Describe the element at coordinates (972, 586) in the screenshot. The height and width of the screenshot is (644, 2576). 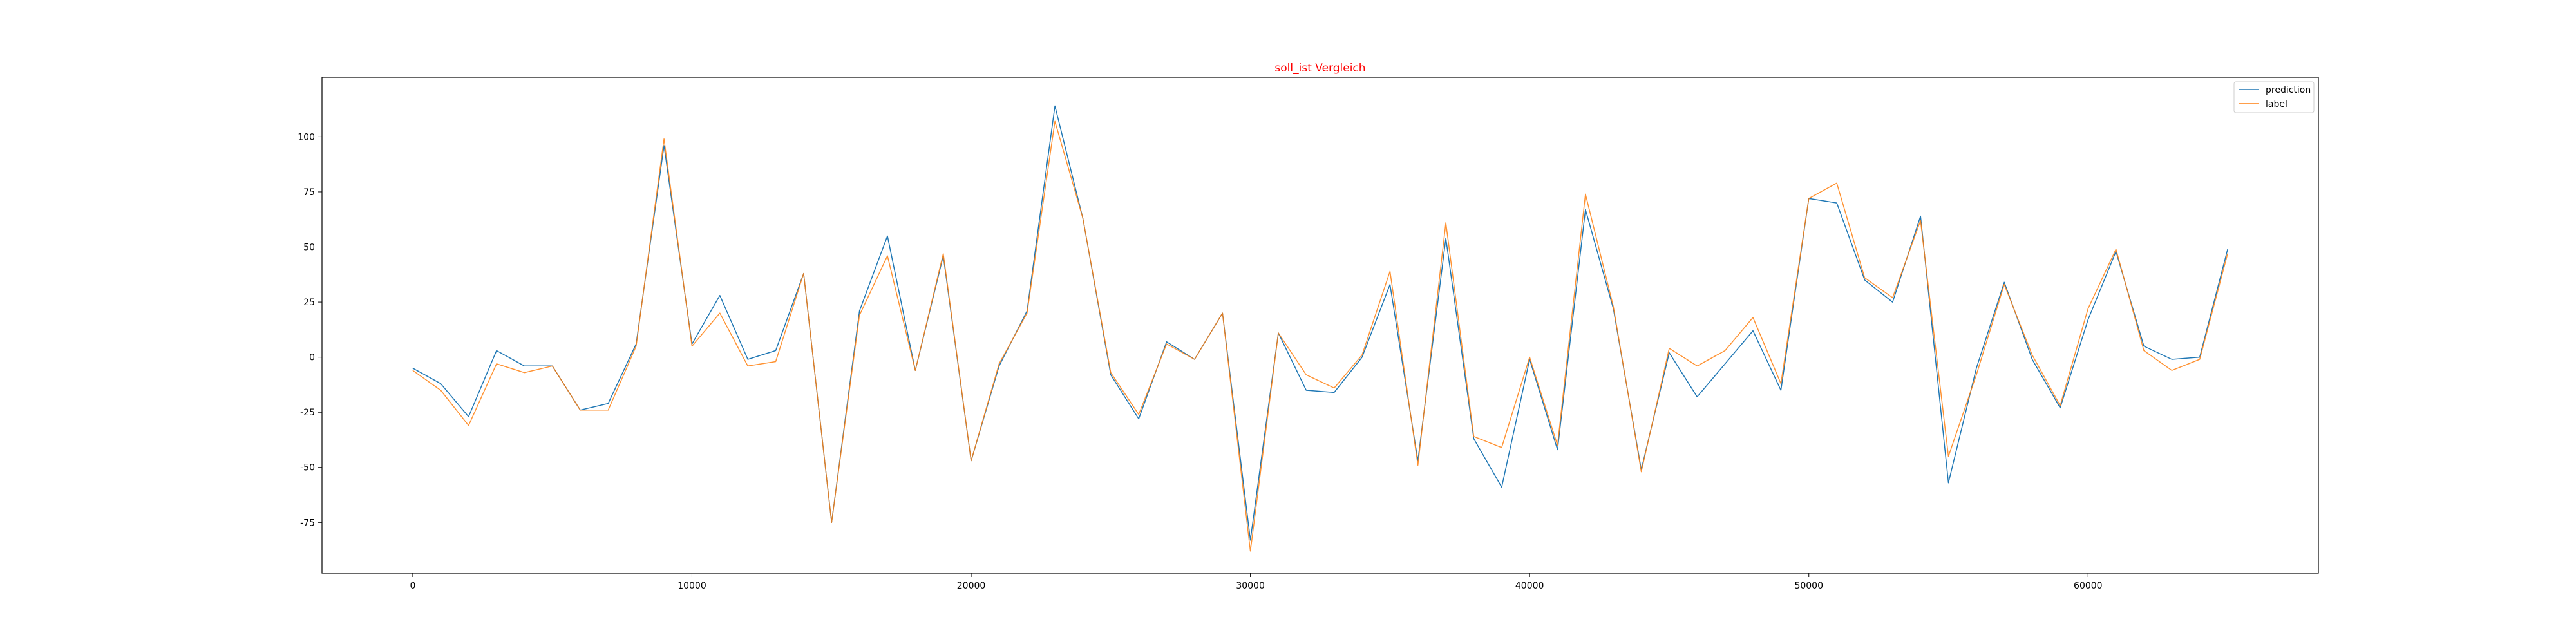
I see `x-tick-label: 20000` at that location.